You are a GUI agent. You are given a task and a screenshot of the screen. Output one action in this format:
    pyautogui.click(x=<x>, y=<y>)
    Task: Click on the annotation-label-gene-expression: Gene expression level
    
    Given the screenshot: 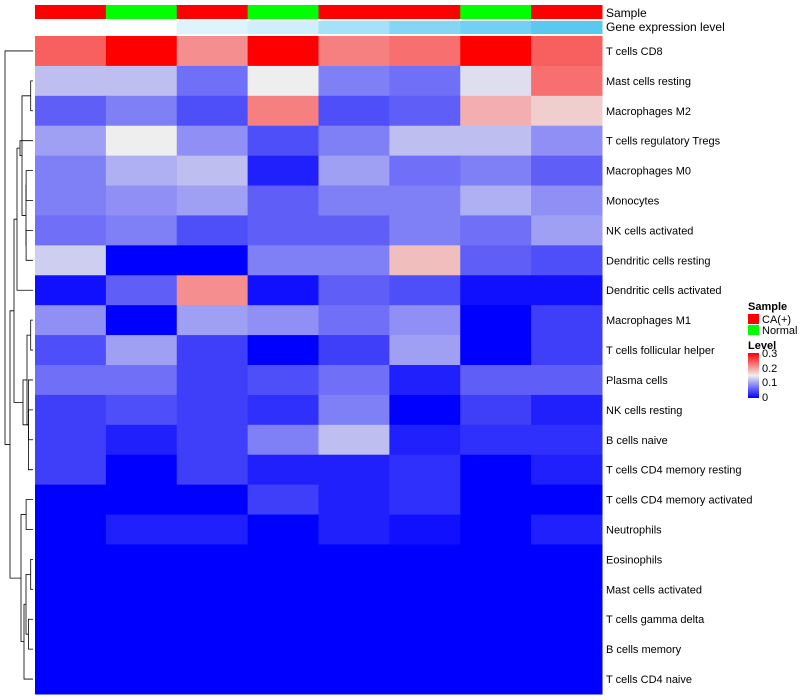 What is the action you would take?
    pyautogui.click(x=665, y=27)
    